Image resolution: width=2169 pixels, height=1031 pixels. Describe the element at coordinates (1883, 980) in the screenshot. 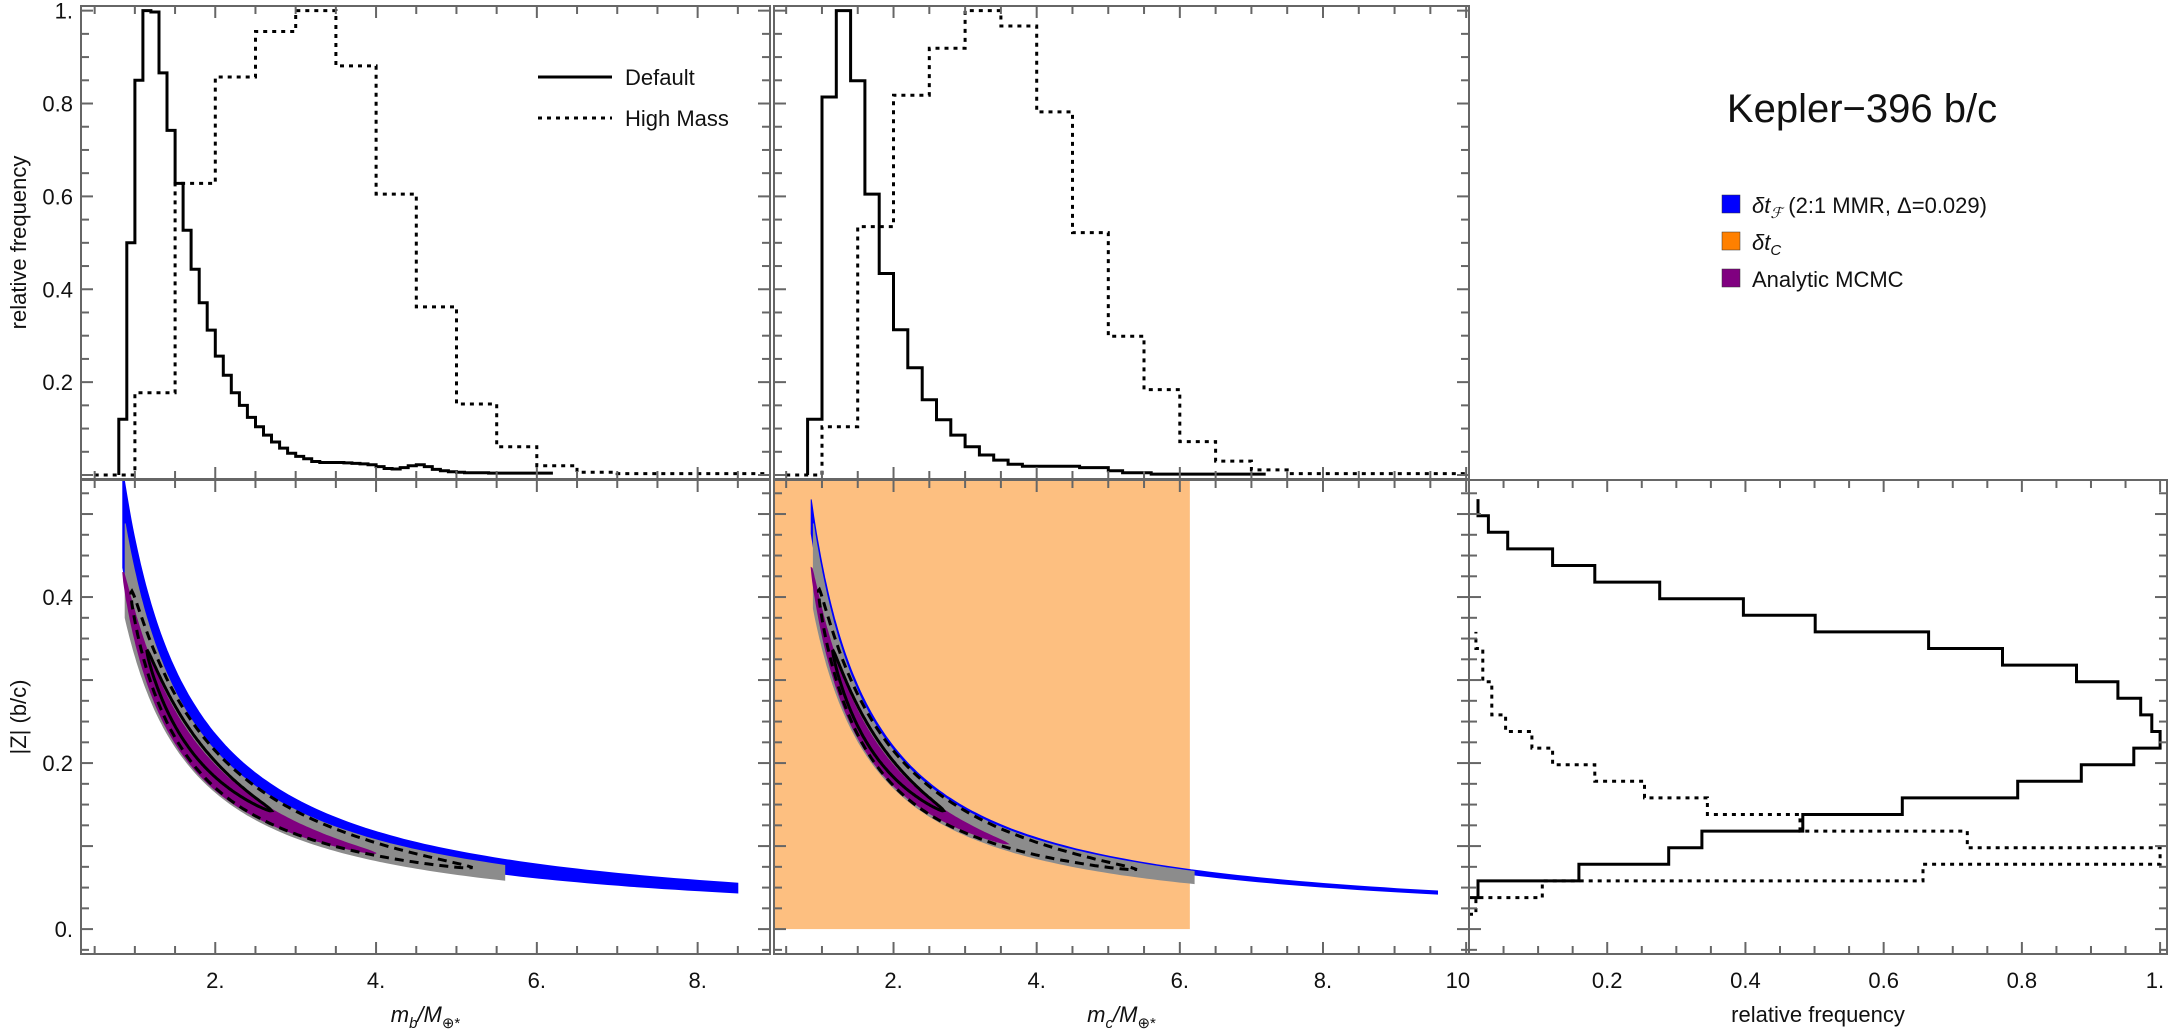

I see `x-tick-label: 0.6` at that location.